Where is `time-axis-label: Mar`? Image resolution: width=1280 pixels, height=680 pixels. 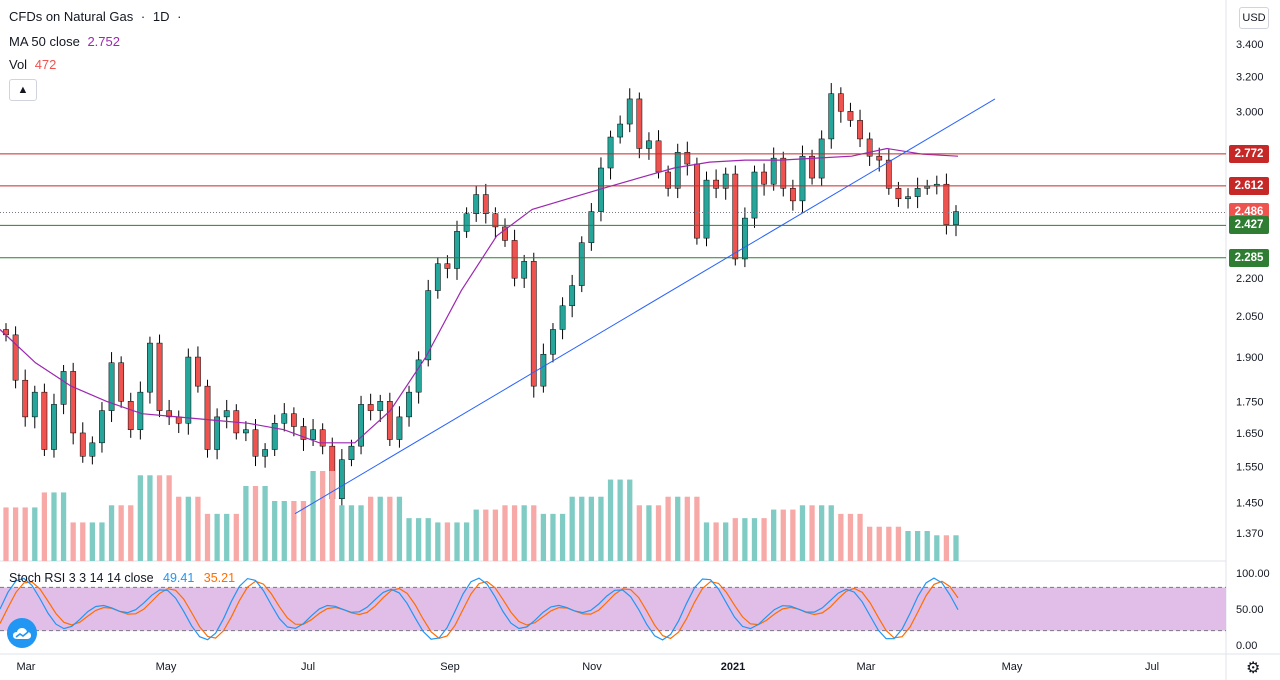
time-axis-label: Mar is located at coordinates (26, 667).